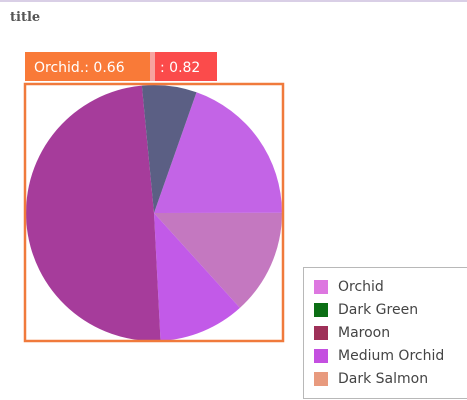 The image size is (467, 400). I want to click on pie-slice-dark-salmon, so click(218, 260).